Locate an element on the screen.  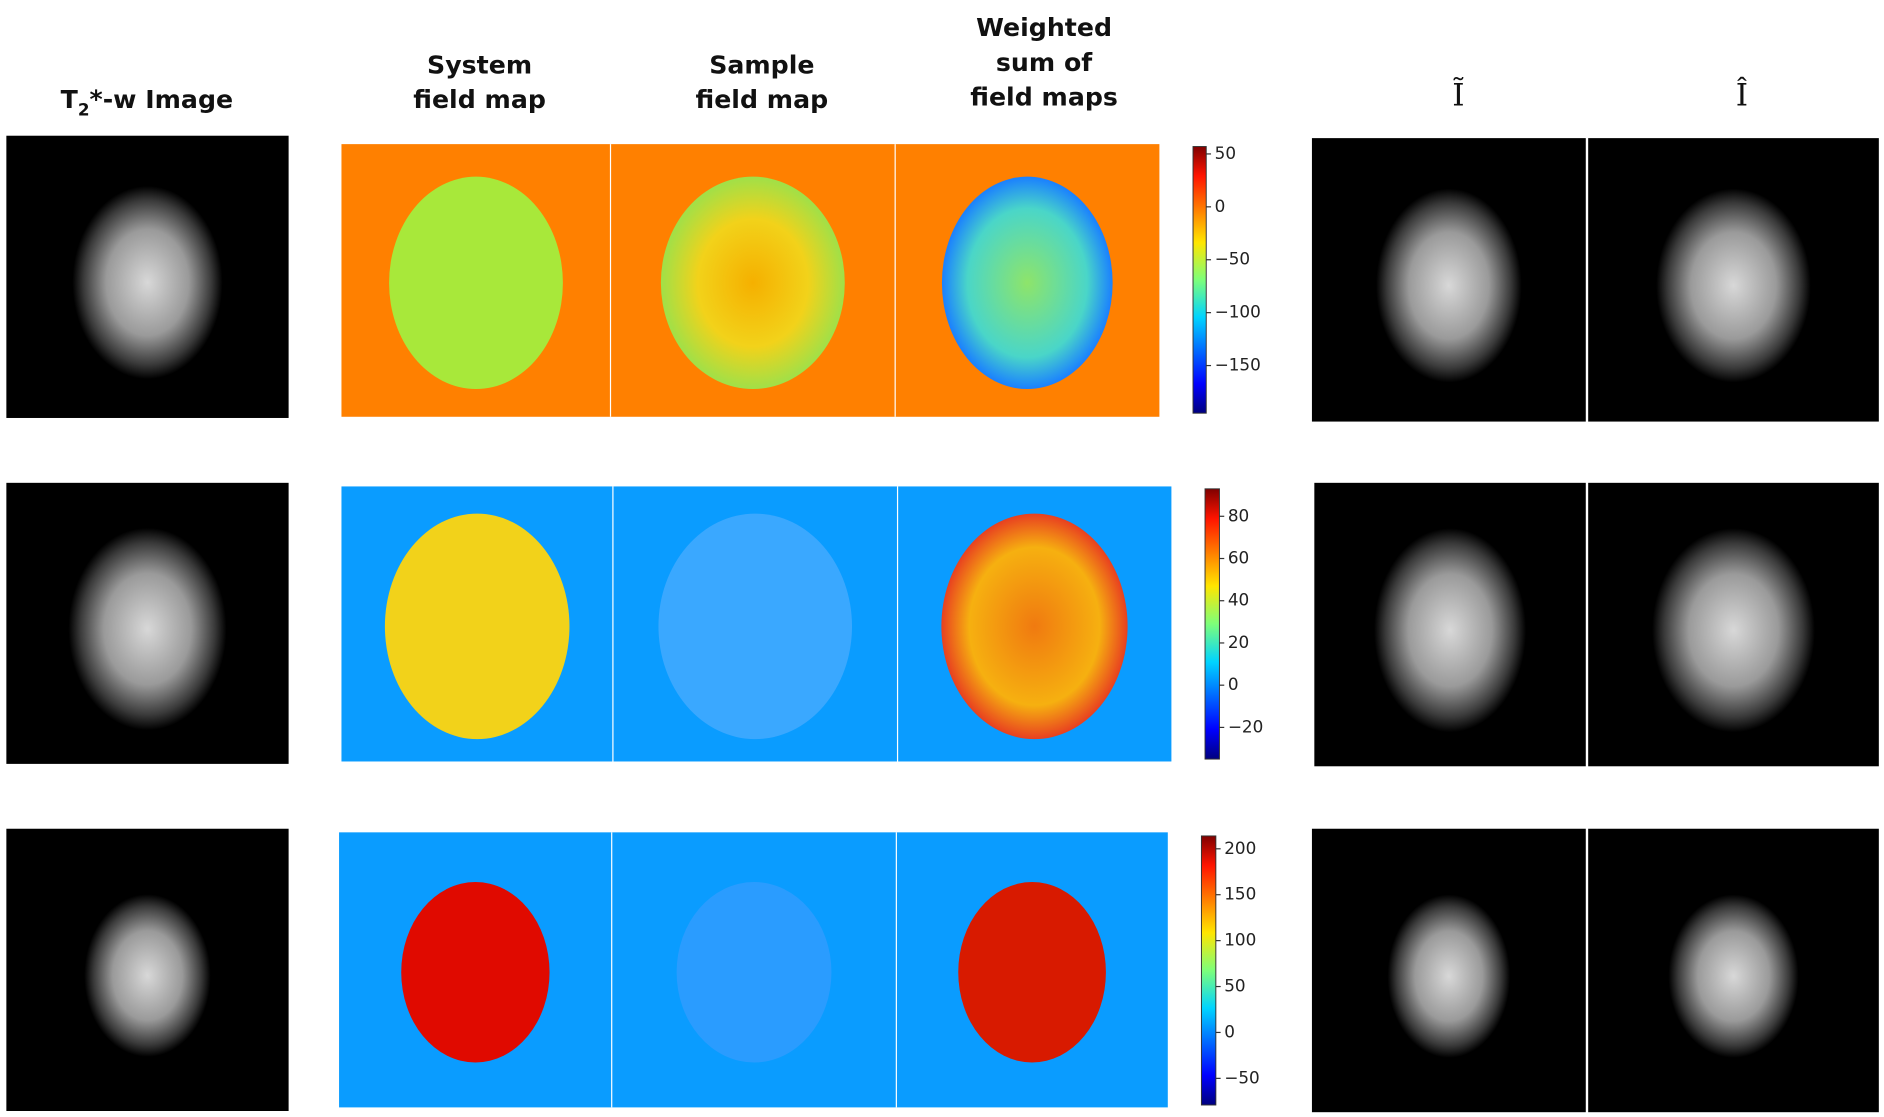
column-header: Ĩ is located at coordinates (1458, 95).